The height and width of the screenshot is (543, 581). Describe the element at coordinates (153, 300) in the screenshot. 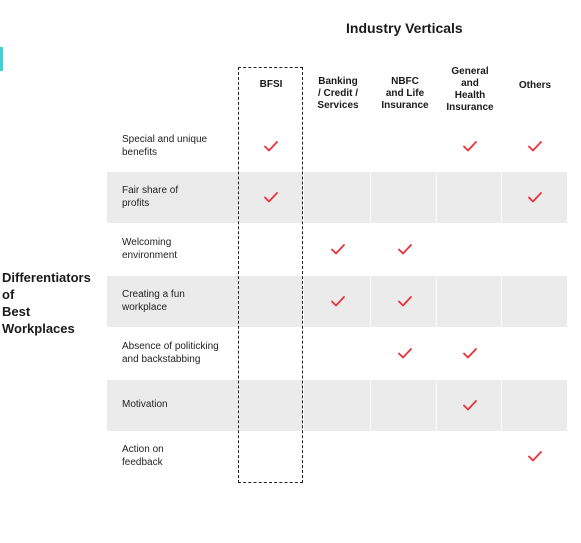

I see `row-label: Creating a fun workplace` at that location.